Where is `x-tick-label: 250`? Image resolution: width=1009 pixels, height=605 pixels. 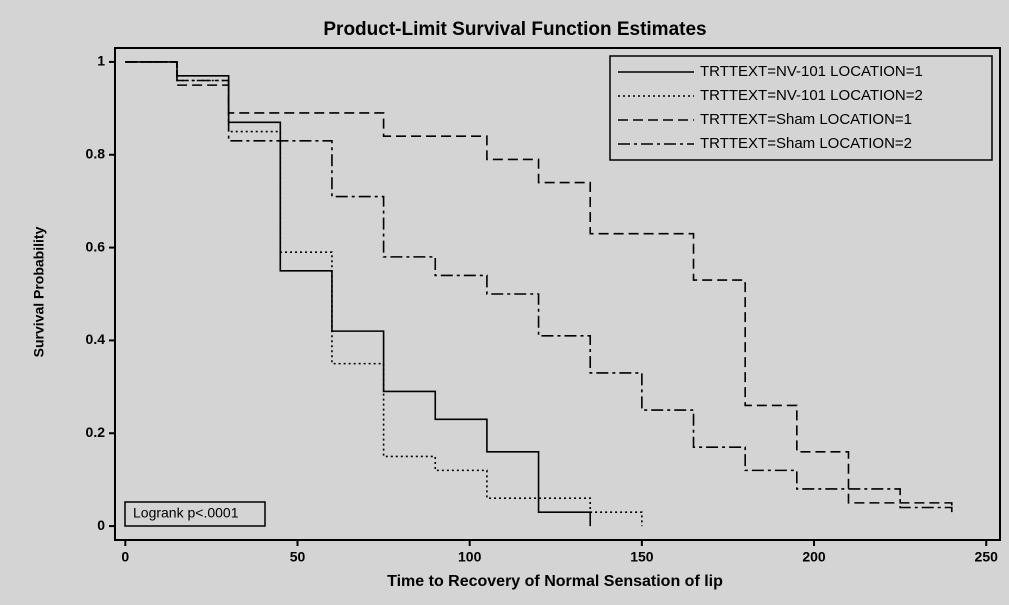 x-tick-label: 250 is located at coordinates (987, 557).